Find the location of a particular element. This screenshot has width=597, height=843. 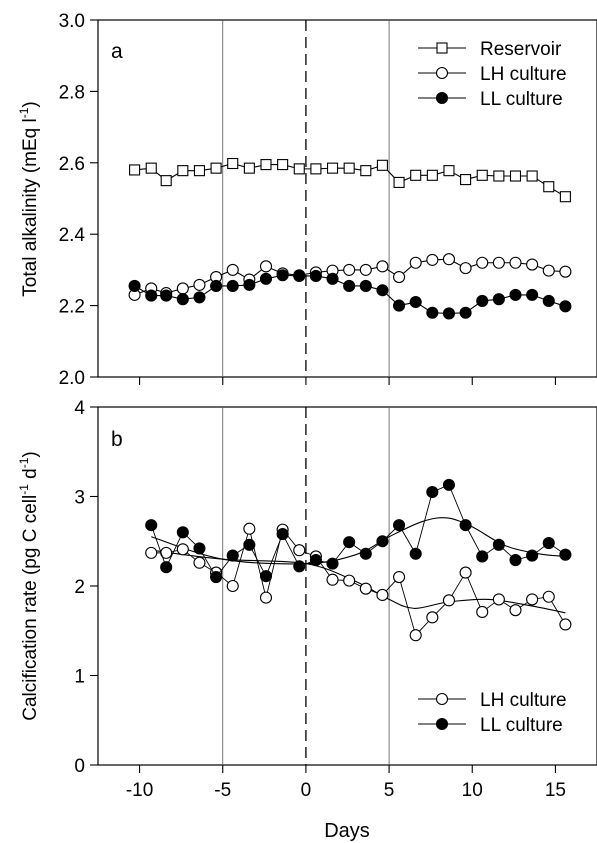

y-tick-label: 3 is located at coordinates (79, 498).